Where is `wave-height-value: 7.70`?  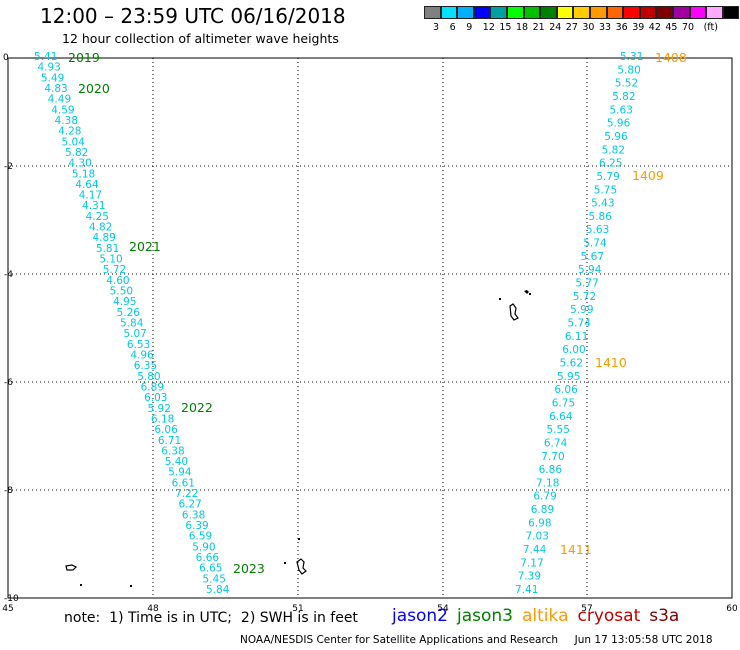 wave-height-value: 7.70 is located at coordinates (552, 457).